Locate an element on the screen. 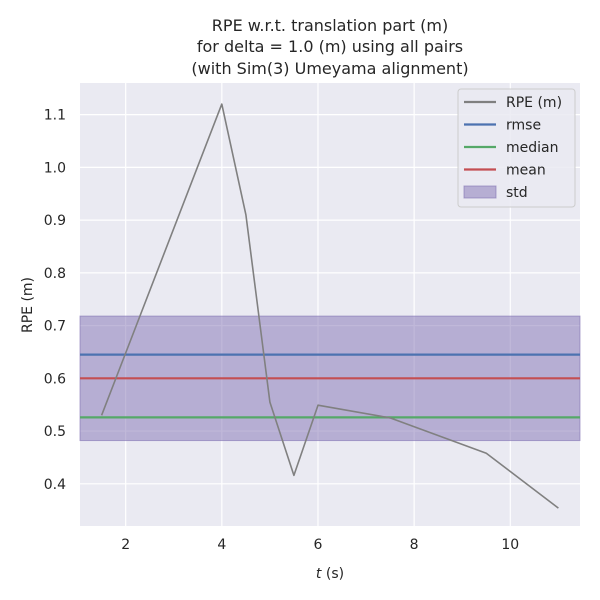 The height and width of the screenshot is (600, 600). x-axis-label: t (s) is located at coordinates (330, 574).